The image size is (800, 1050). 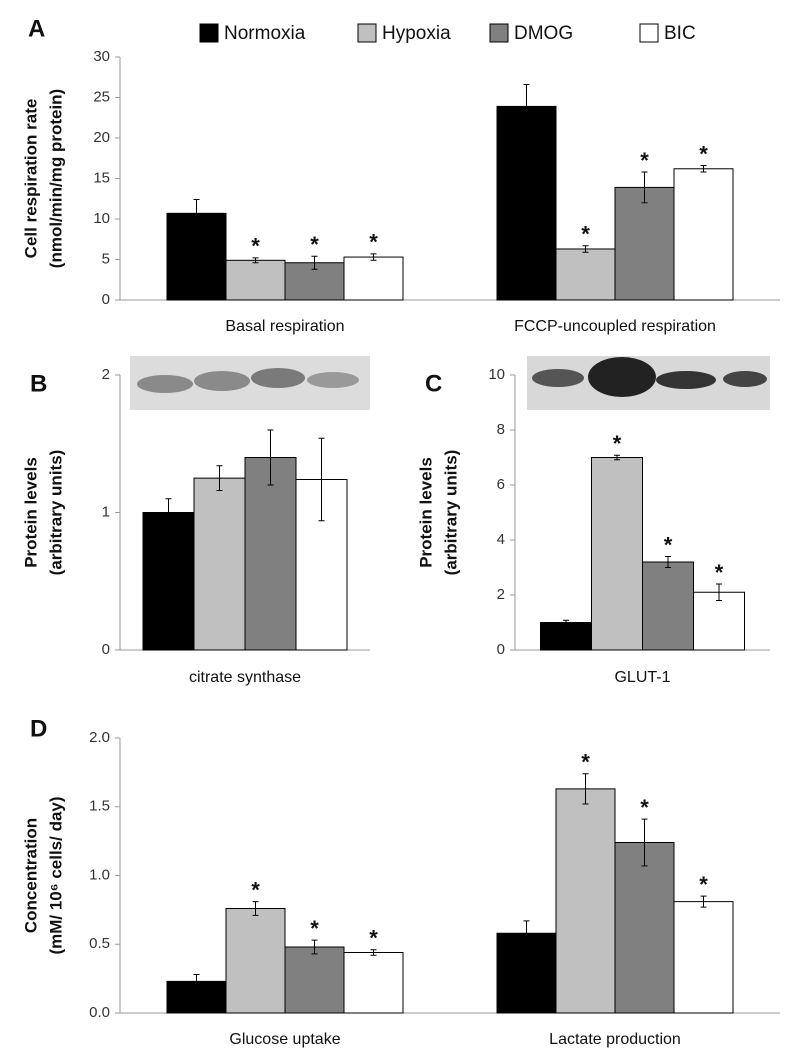 I want to click on x-tick-label: Basal respiration, so click(x=284, y=326).